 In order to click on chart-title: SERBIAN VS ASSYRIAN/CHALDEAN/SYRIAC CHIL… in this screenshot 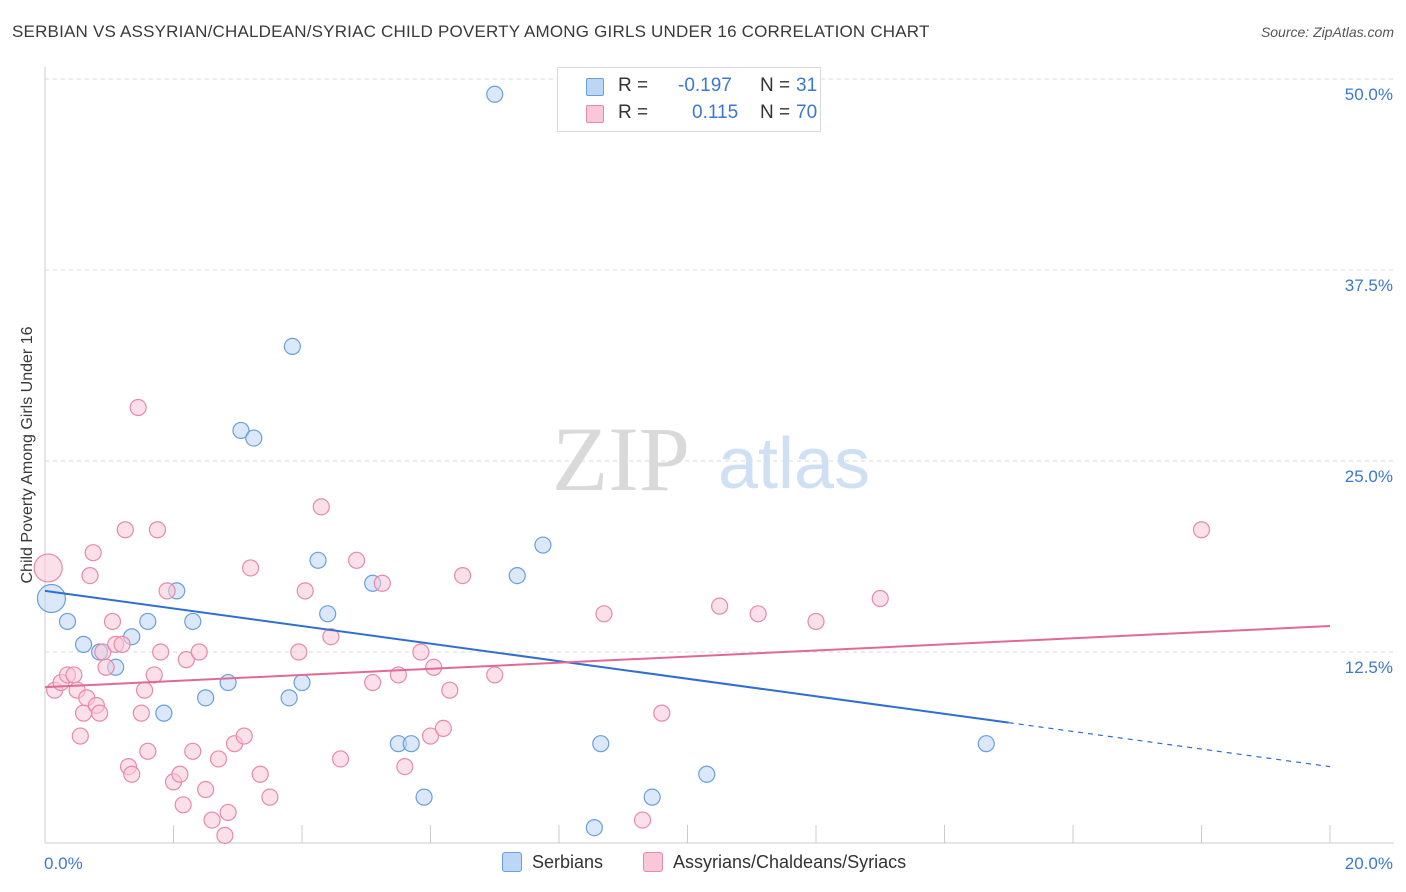, I will do `click(471, 31)`.